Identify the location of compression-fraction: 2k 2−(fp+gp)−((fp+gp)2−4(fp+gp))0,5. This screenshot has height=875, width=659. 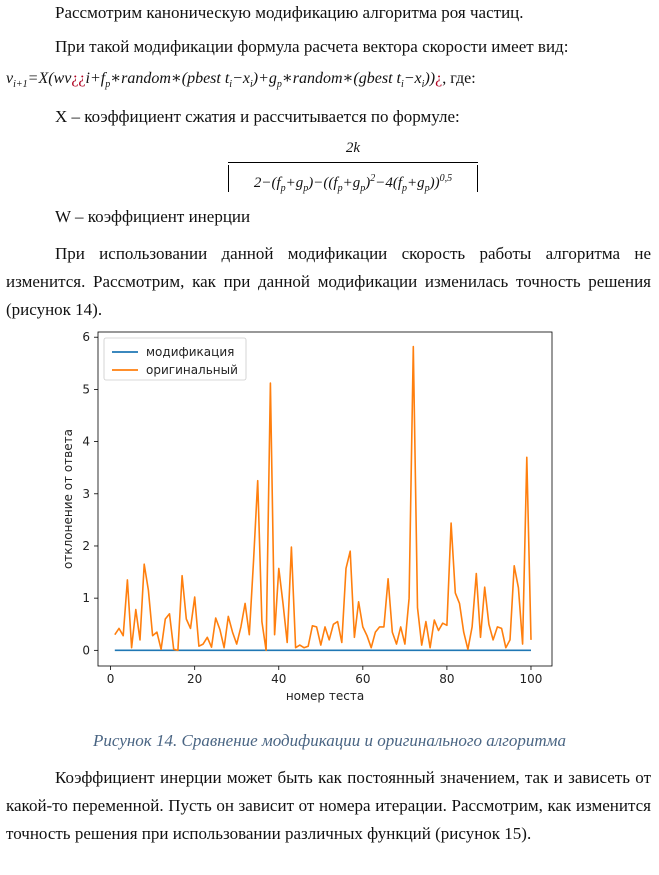
(353, 166).